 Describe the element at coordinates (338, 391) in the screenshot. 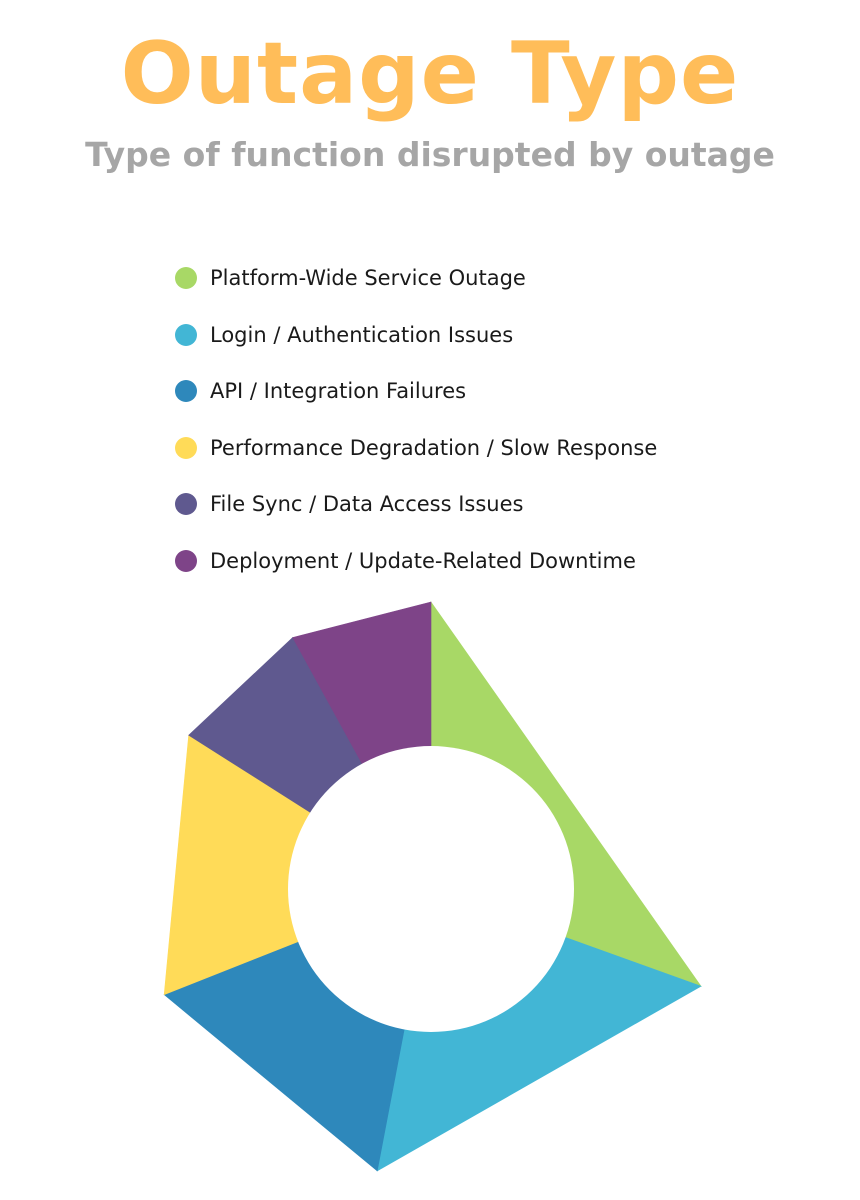

I see `legend-label: API / Integration Failures` at that location.